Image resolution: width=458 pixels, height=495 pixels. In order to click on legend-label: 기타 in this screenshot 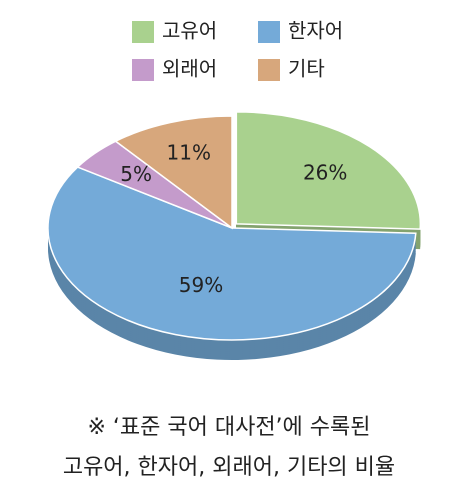, I will do `click(306, 69)`.